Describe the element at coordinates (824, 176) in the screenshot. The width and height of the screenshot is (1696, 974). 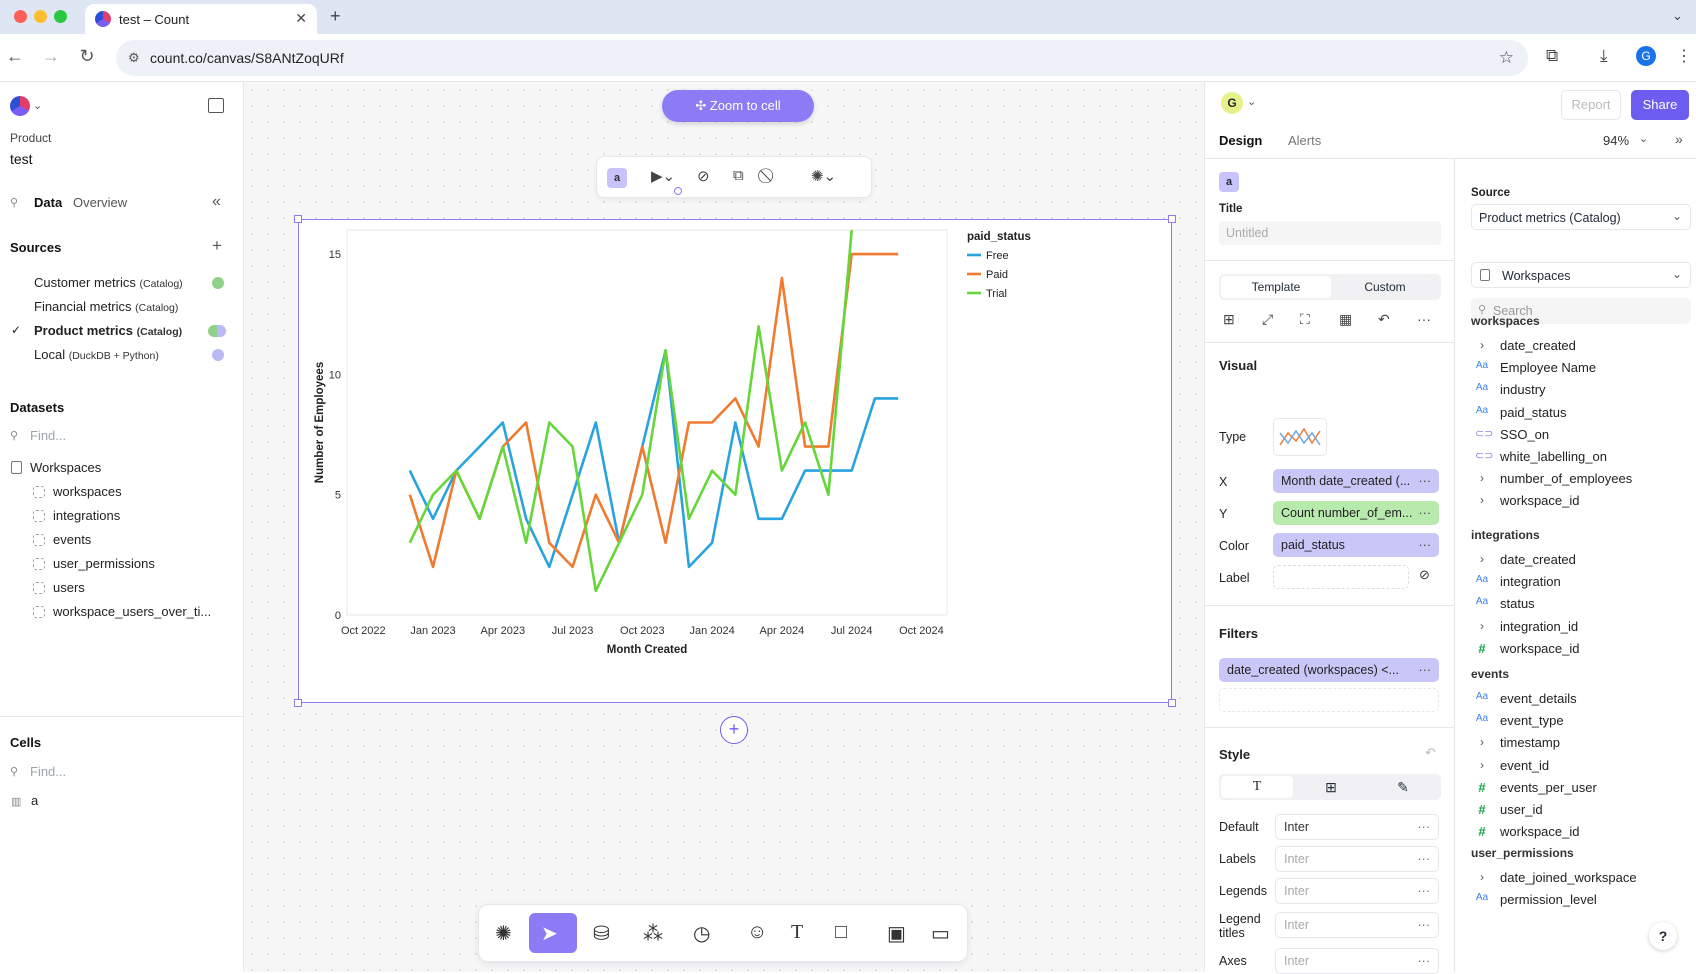
I see `ai-assist-icon: ✺⌄` at that location.